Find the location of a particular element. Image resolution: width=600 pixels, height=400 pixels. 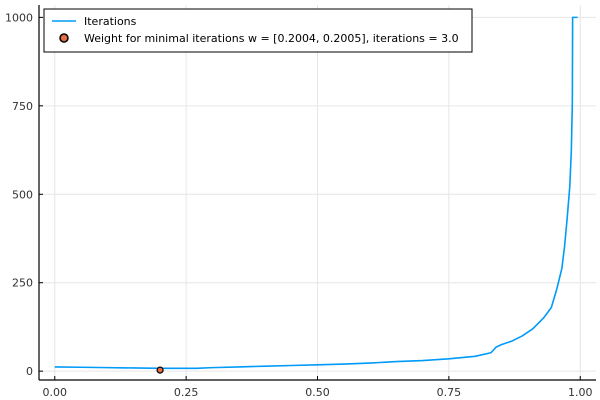

x-tick-label: 1.00 is located at coordinates (580, 392).